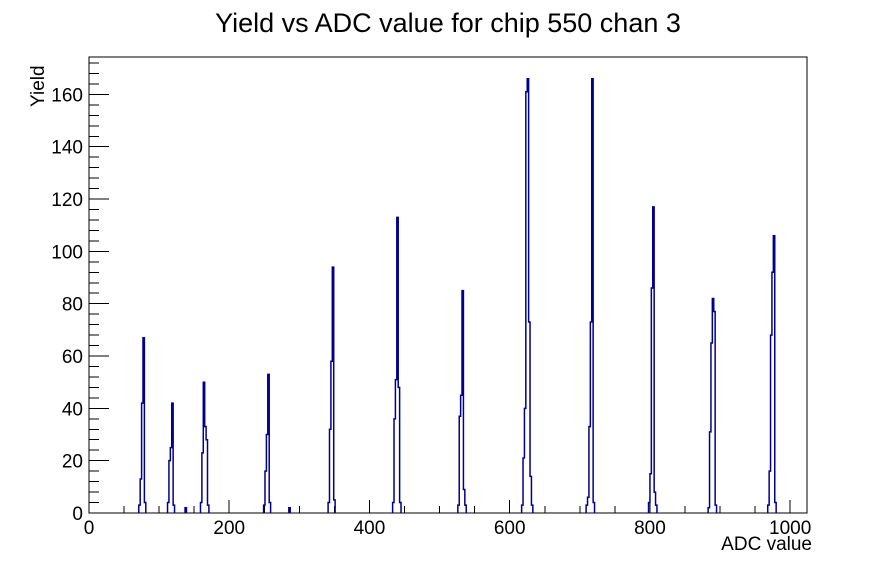  What do you see at coordinates (89, 528) in the screenshot?
I see `x-tick-label: 0` at bounding box center [89, 528].